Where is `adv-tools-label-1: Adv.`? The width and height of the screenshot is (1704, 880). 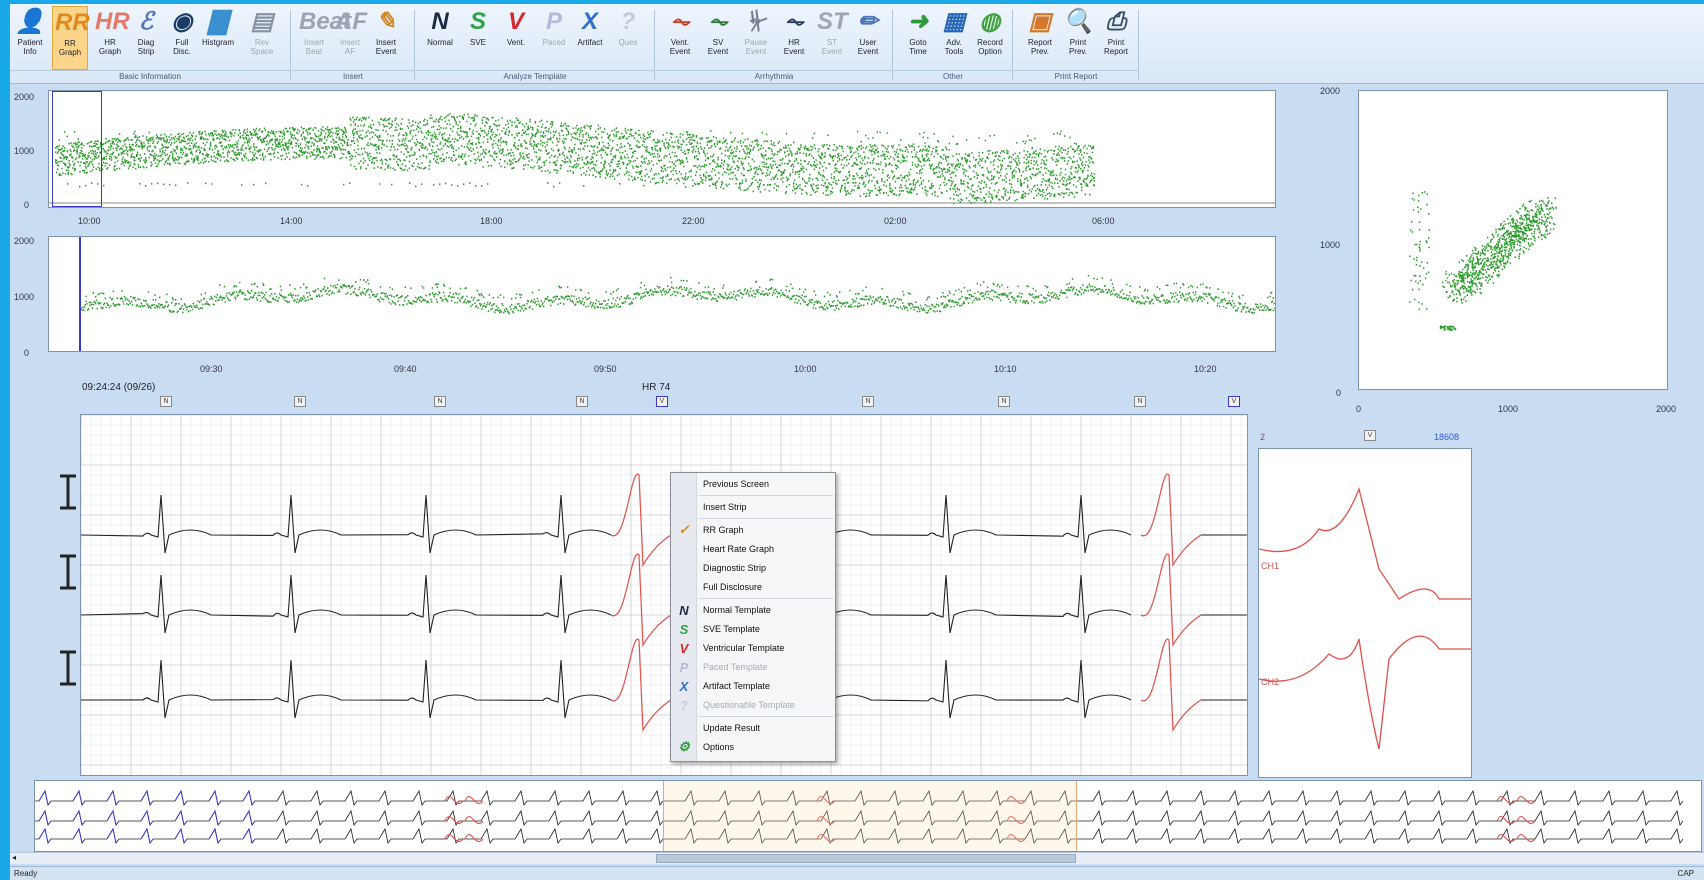
adv-tools-label-1: Adv. is located at coordinates (954, 42).